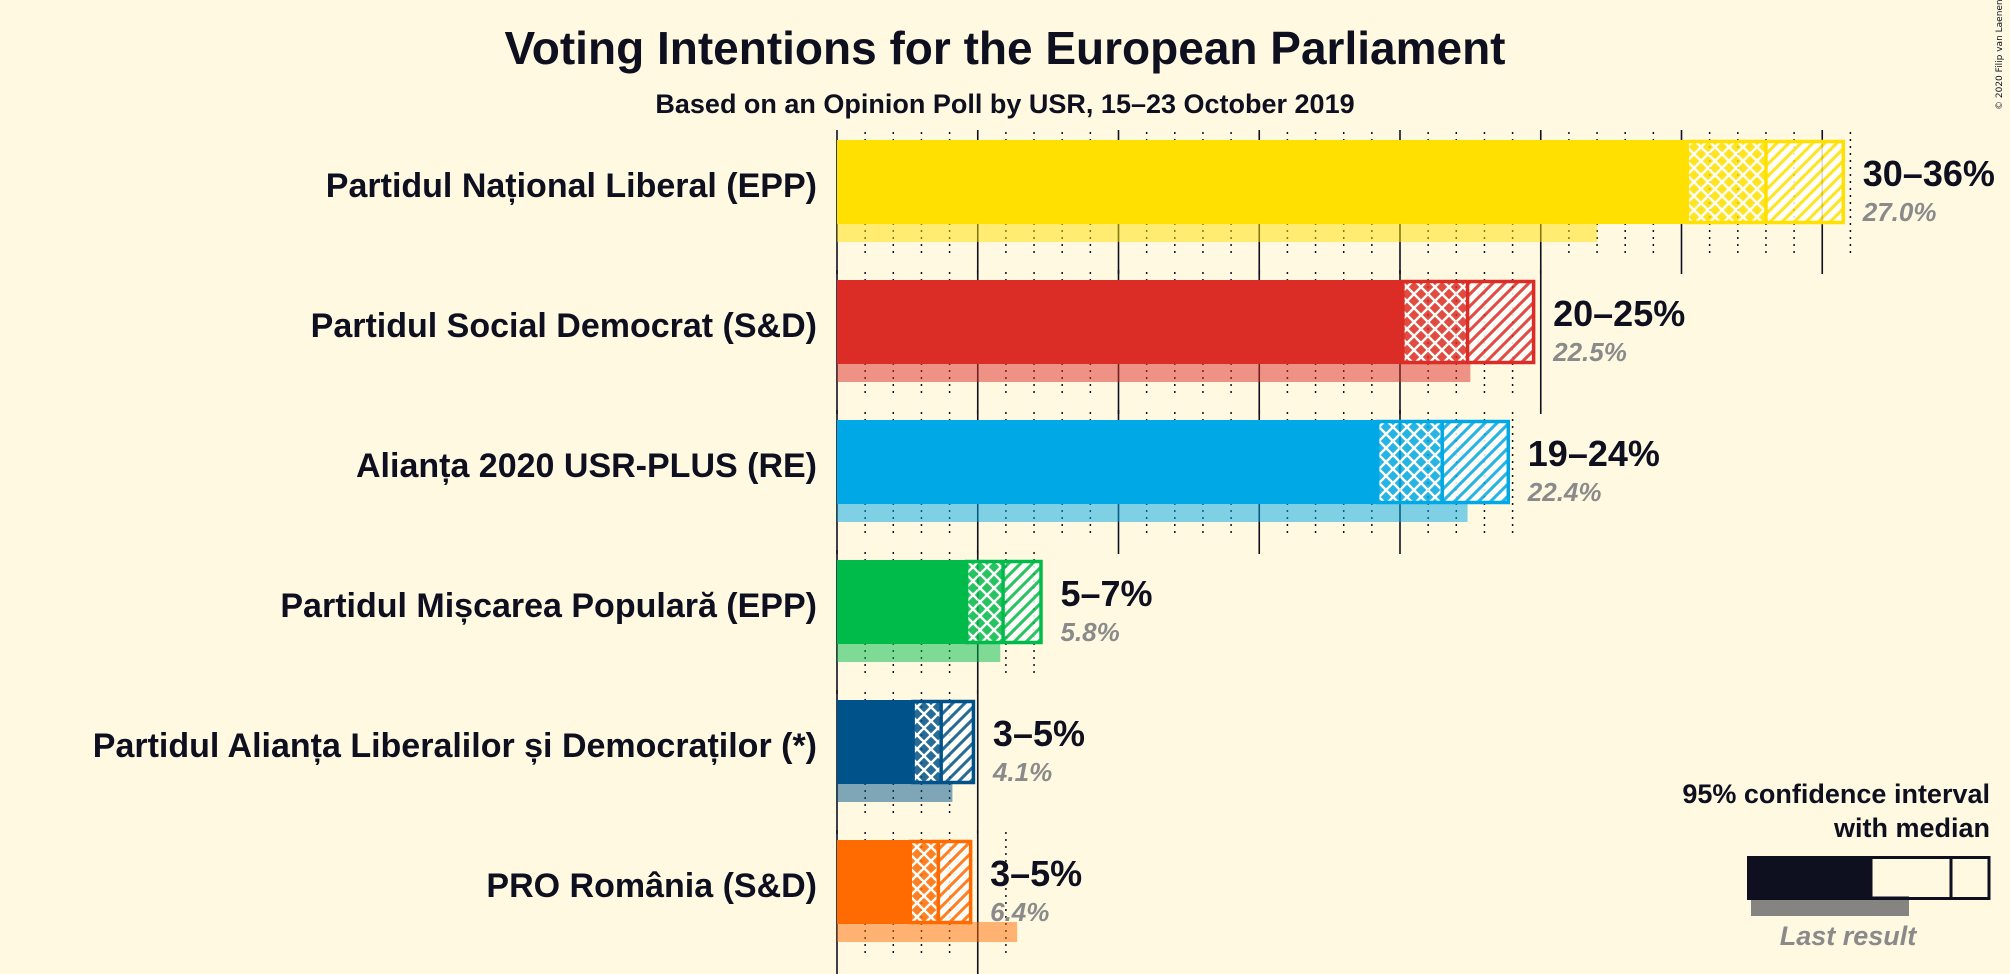 Image resolution: width=2010 pixels, height=974 pixels. I want to click on party-label: Partidul Național Liberal (EPP), so click(571, 186).